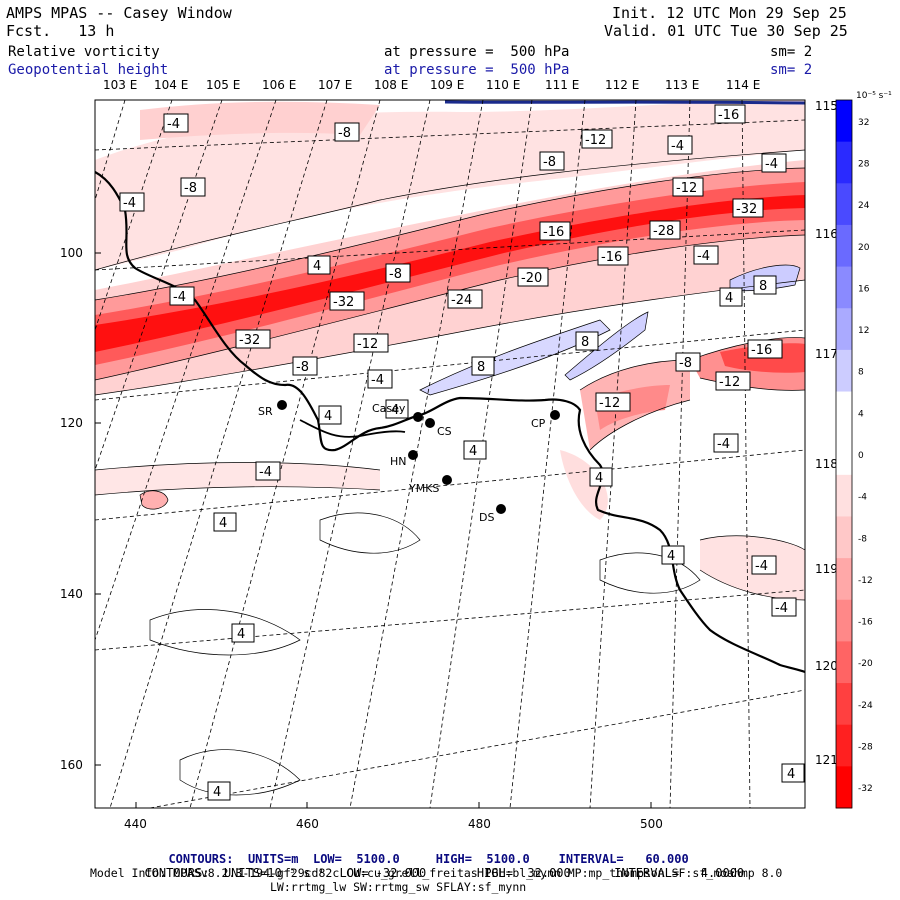 The image size is (900, 900). What do you see at coordinates (844, 454) in the screenshot?
I see `colorbar-frame` at bounding box center [844, 454].